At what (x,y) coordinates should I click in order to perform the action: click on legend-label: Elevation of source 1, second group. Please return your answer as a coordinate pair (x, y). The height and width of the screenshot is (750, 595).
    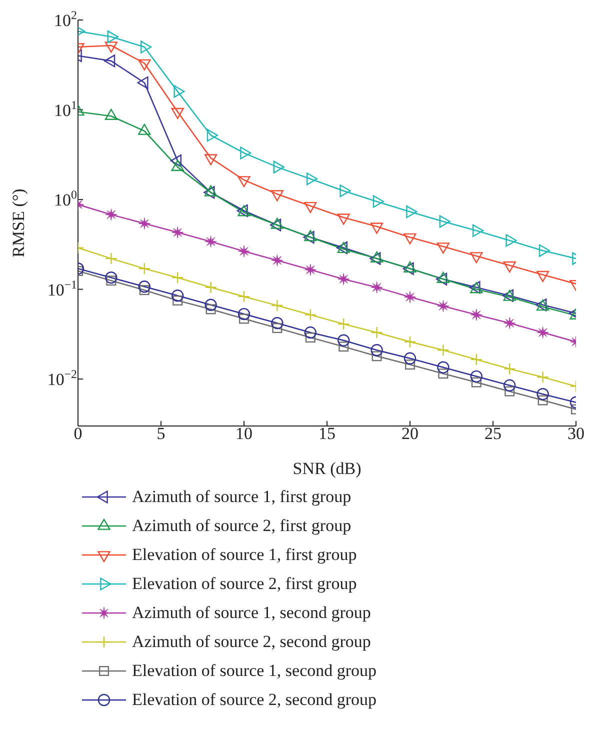
    Looking at the image, I should click on (254, 670).